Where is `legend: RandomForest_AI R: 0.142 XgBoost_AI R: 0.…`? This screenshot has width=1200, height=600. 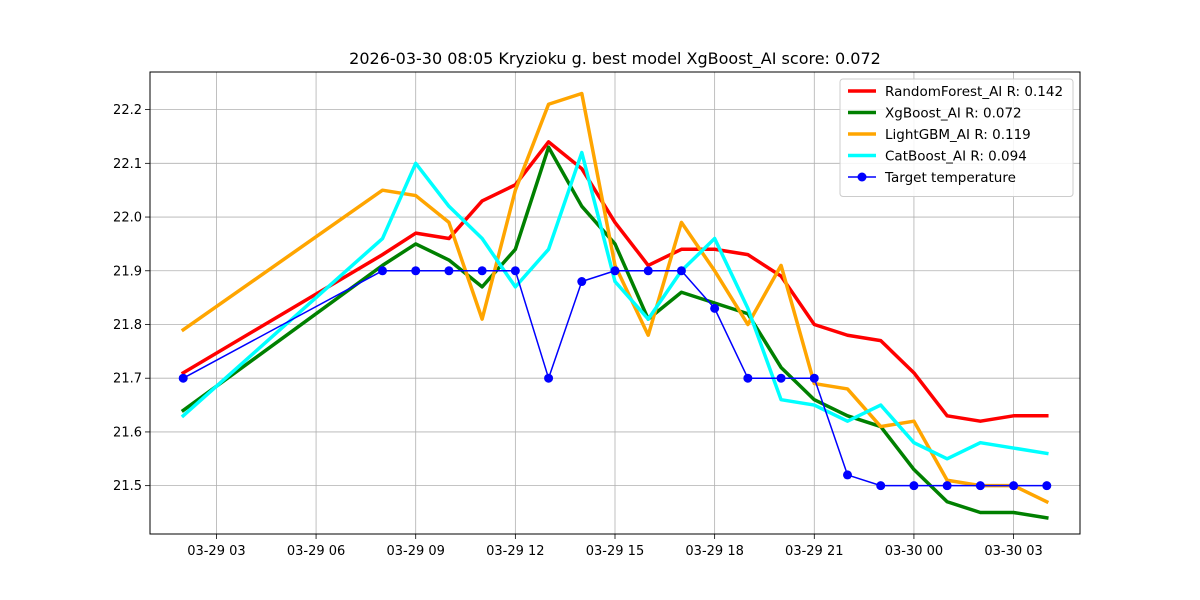
legend: RandomForest_AI R: 0.142 XgBoost_AI R: 0.… is located at coordinates (956, 137).